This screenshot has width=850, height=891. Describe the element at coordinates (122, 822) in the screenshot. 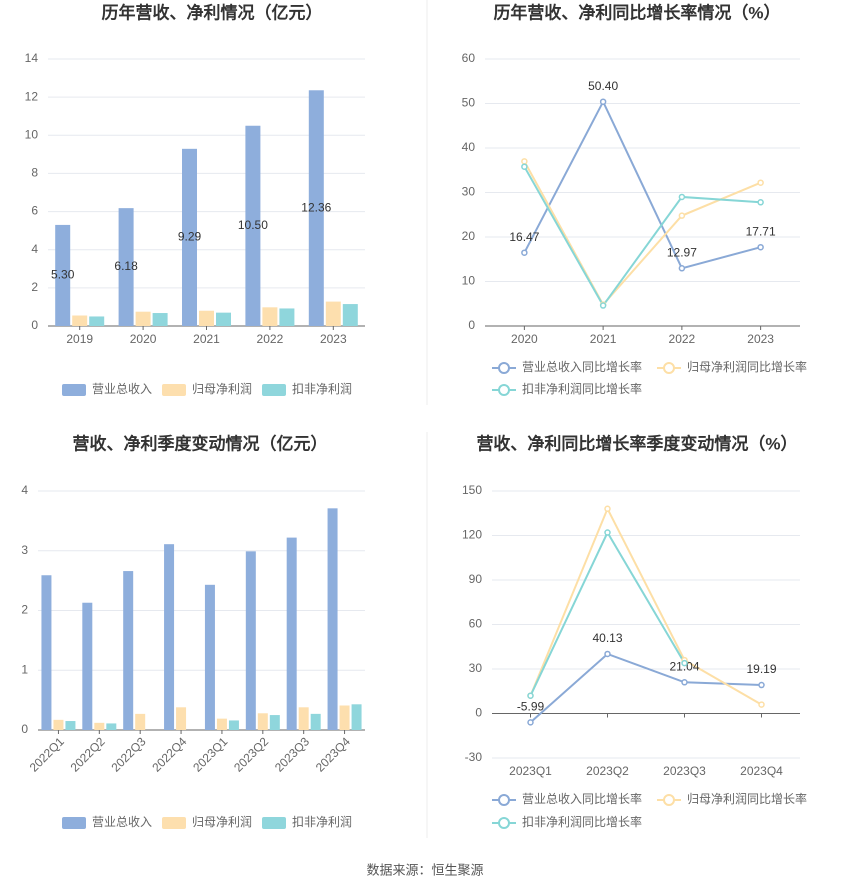

I see `legend-label: 营业总收入` at that location.